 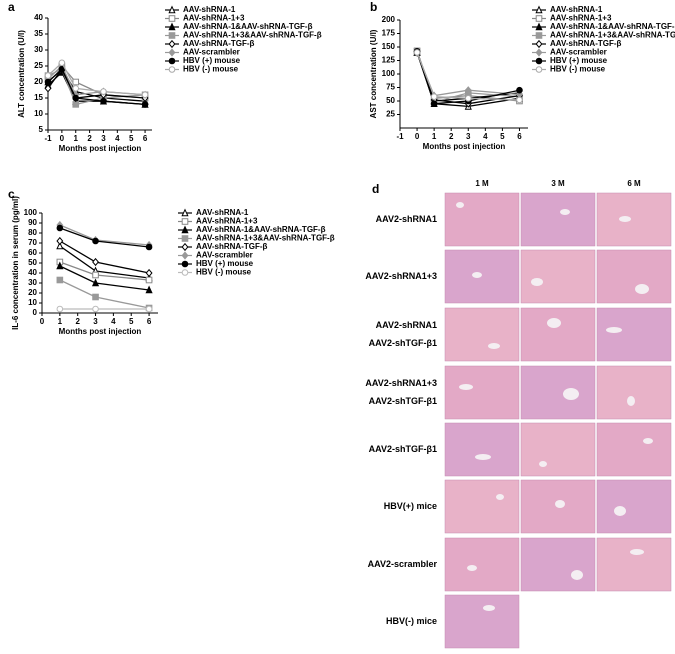 What do you see at coordinates (41, 129) in the screenshot?
I see `y-tick-label: 5` at bounding box center [41, 129].